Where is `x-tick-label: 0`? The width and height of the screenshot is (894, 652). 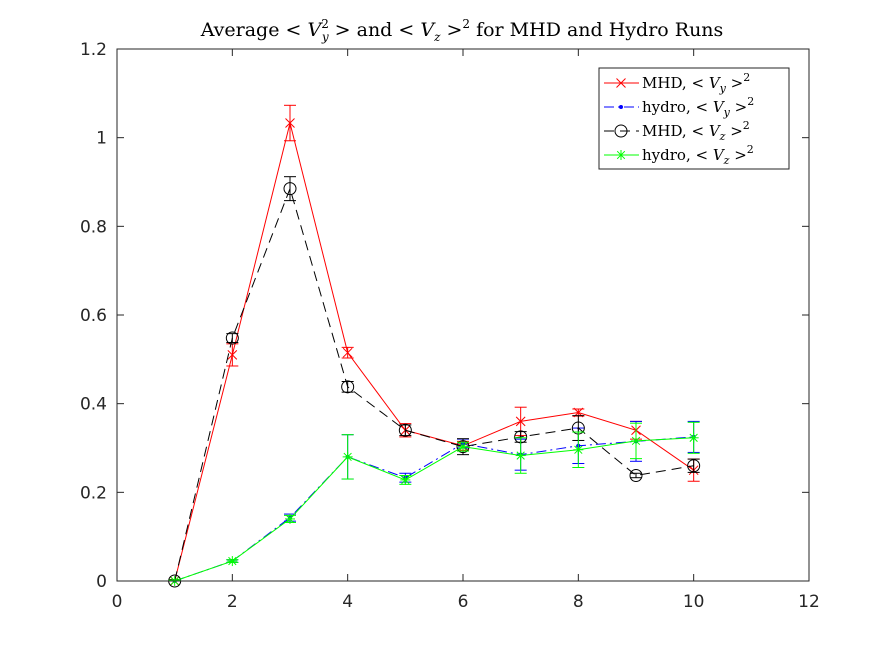
x-tick-label: 0 is located at coordinates (117, 602).